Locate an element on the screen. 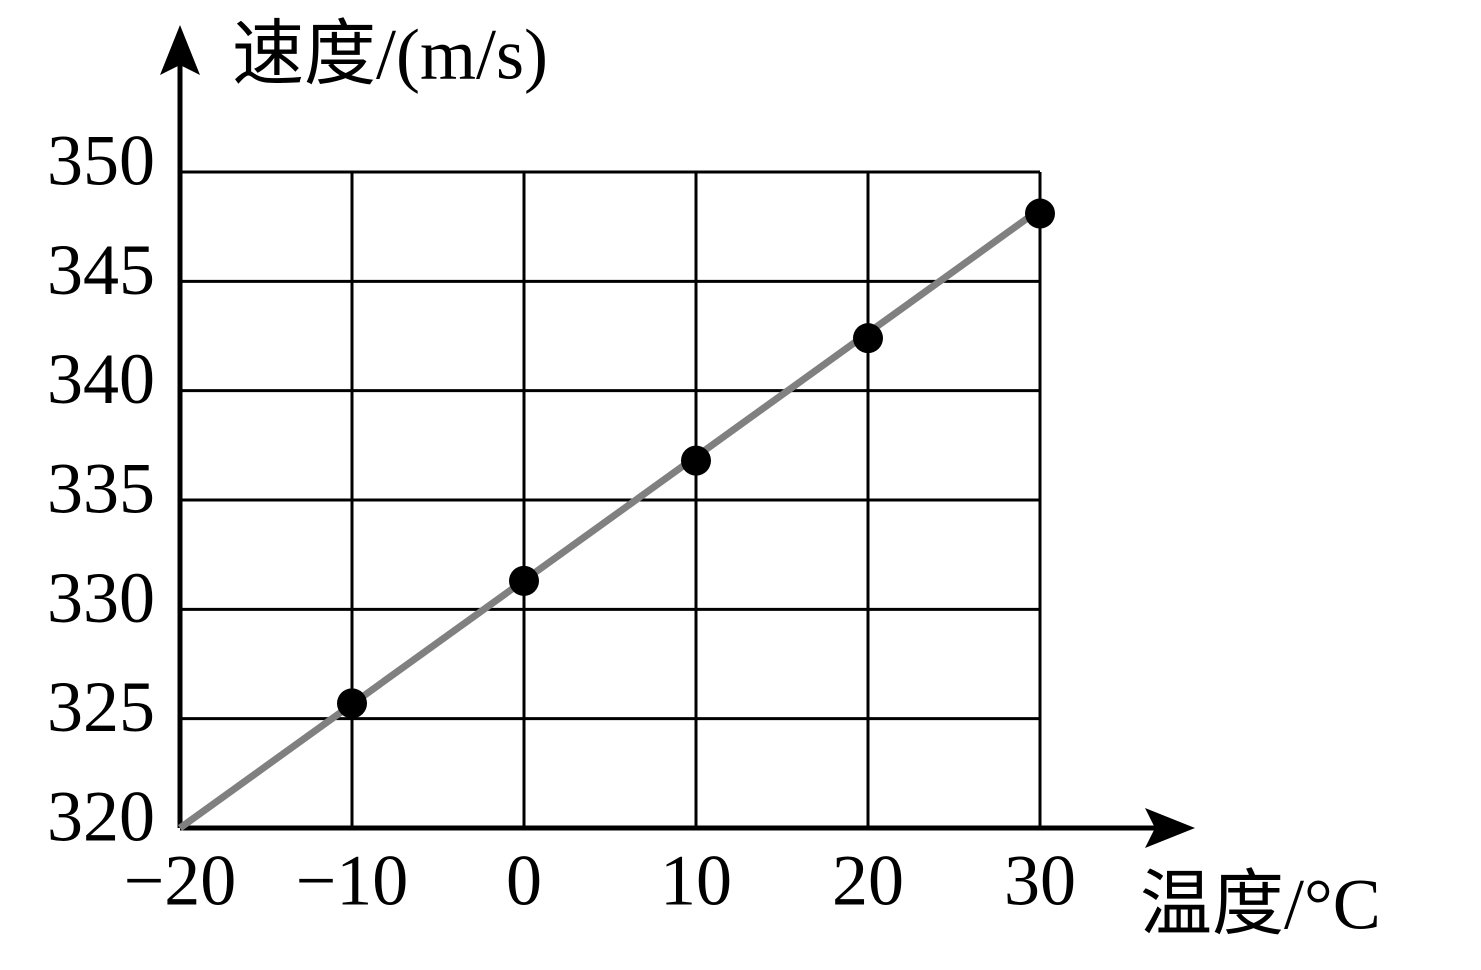  x-axis-label: 温度/°C is located at coordinates (1260, 905).